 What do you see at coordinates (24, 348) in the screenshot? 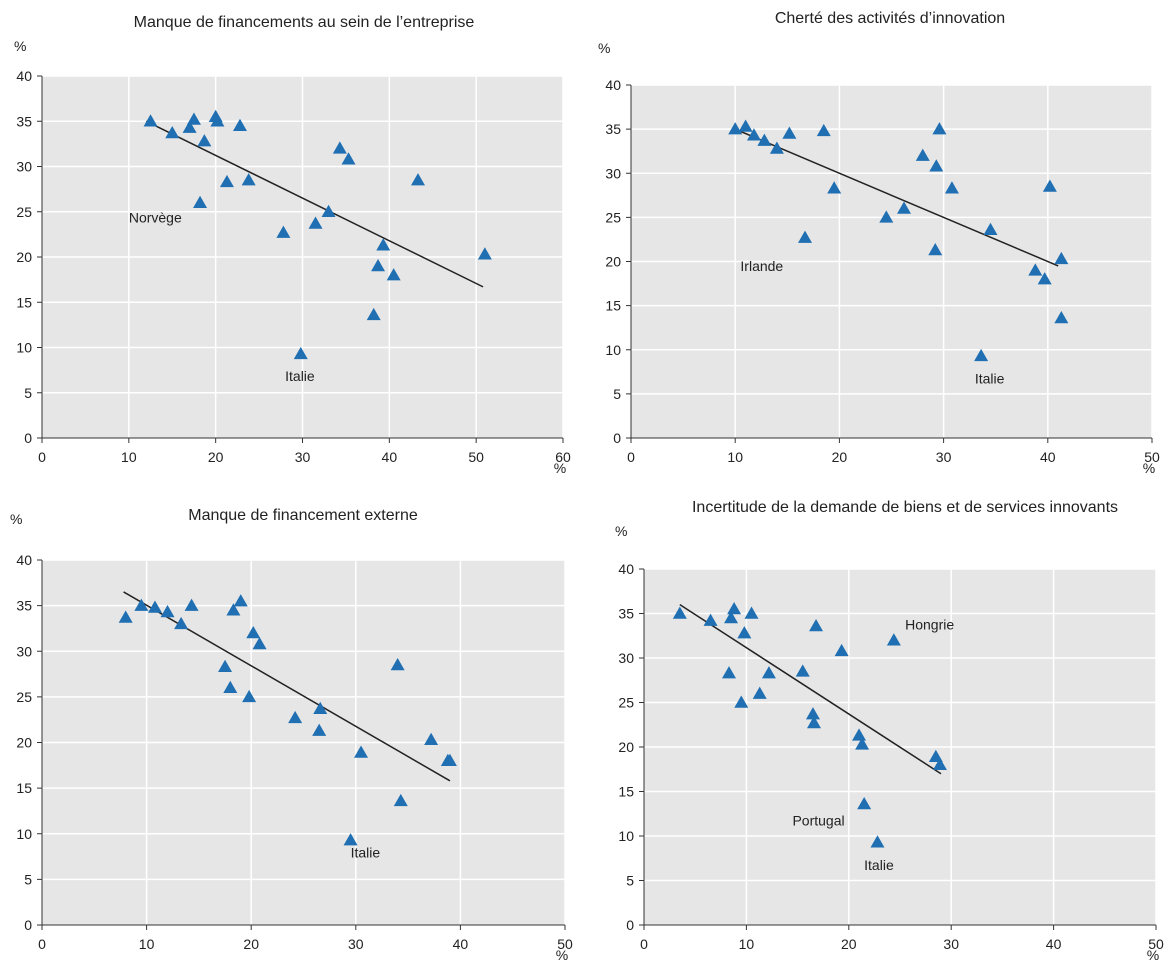
I see `y-tick-label: 10` at bounding box center [24, 348].